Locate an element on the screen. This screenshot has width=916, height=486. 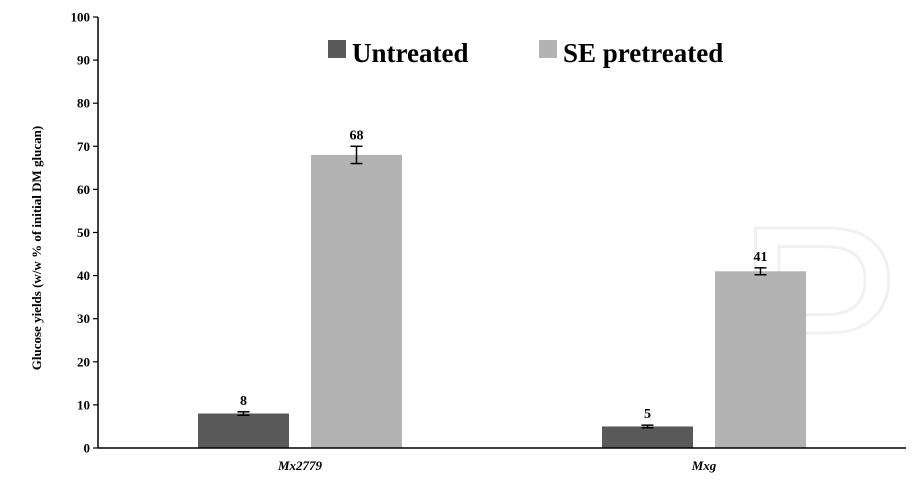
y-tick-label: 80 is located at coordinates (83, 103).